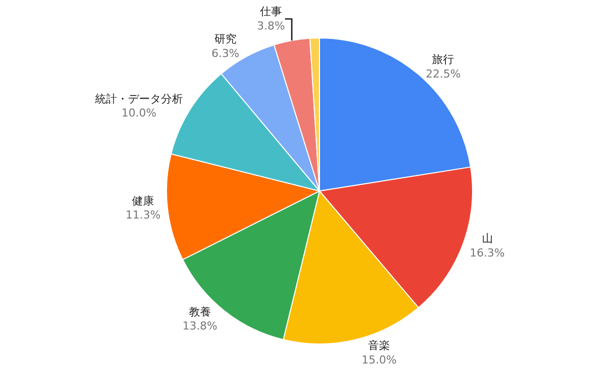  Describe the element at coordinates (199, 311) in the screenshot. I see `slice-label: 教養` at that location.